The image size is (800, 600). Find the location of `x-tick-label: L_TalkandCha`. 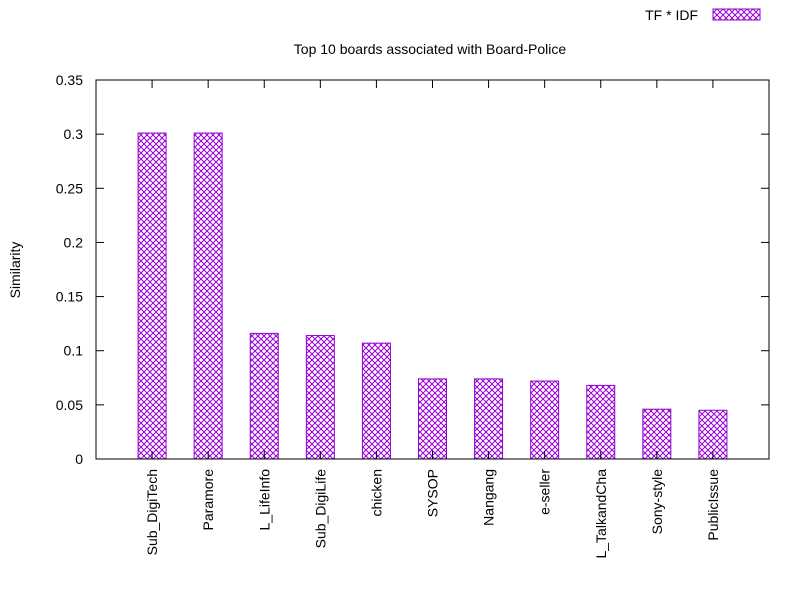

x-tick-label: L_TalkandCha is located at coordinates (601, 514).